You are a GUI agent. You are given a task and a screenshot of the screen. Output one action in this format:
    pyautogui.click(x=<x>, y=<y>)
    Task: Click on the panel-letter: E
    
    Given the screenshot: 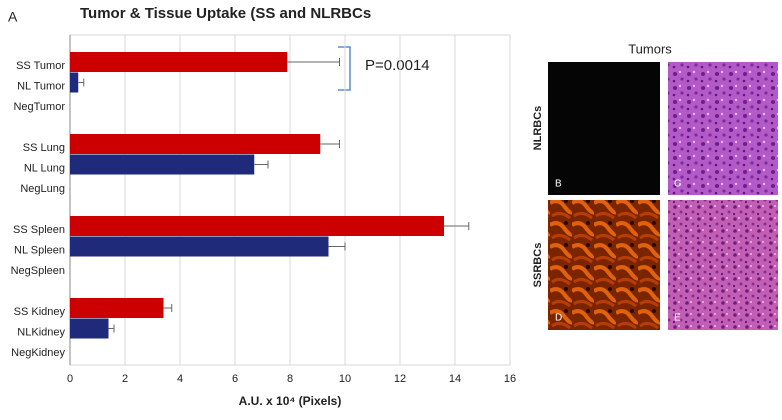 What is the action you would take?
    pyautogui.click(x=677, y=318)
    